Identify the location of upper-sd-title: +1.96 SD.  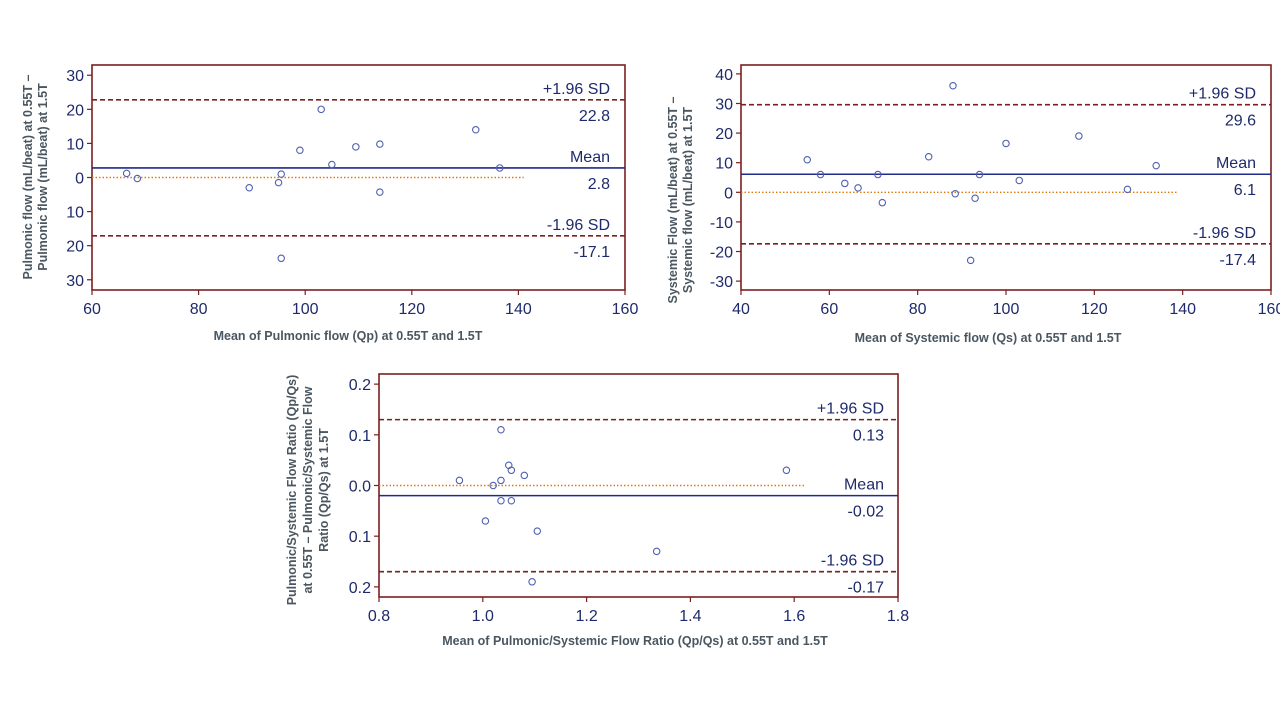
(850, 409).